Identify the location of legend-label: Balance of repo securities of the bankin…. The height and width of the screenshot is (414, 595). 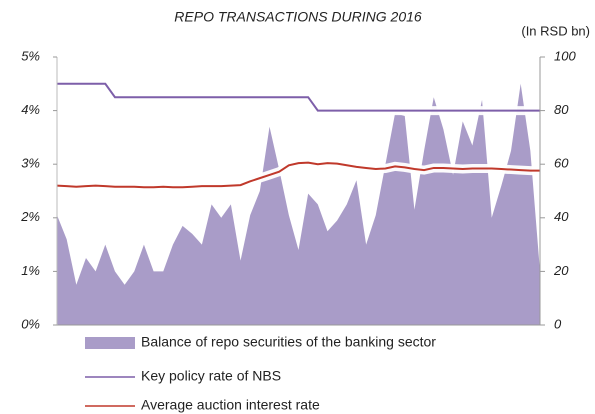
(288, 342).